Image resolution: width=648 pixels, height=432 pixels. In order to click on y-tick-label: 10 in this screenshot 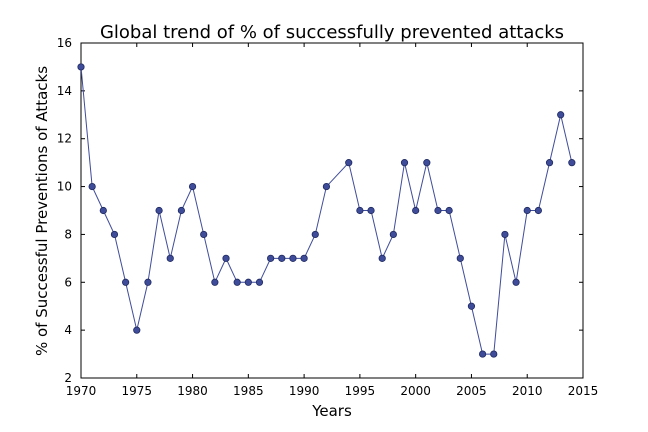, I will do `click(64, 187)`.